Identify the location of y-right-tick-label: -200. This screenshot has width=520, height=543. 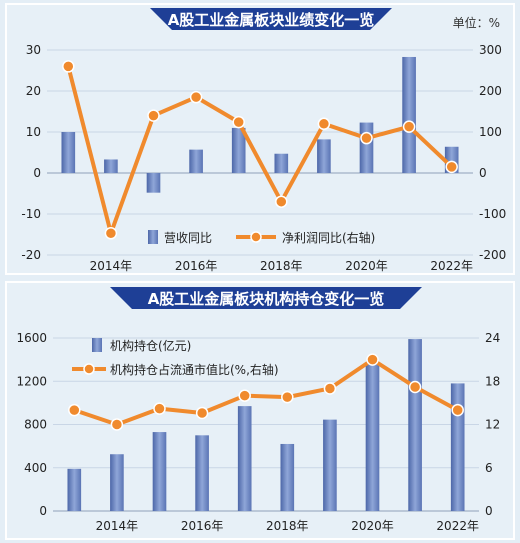
(492, 255).